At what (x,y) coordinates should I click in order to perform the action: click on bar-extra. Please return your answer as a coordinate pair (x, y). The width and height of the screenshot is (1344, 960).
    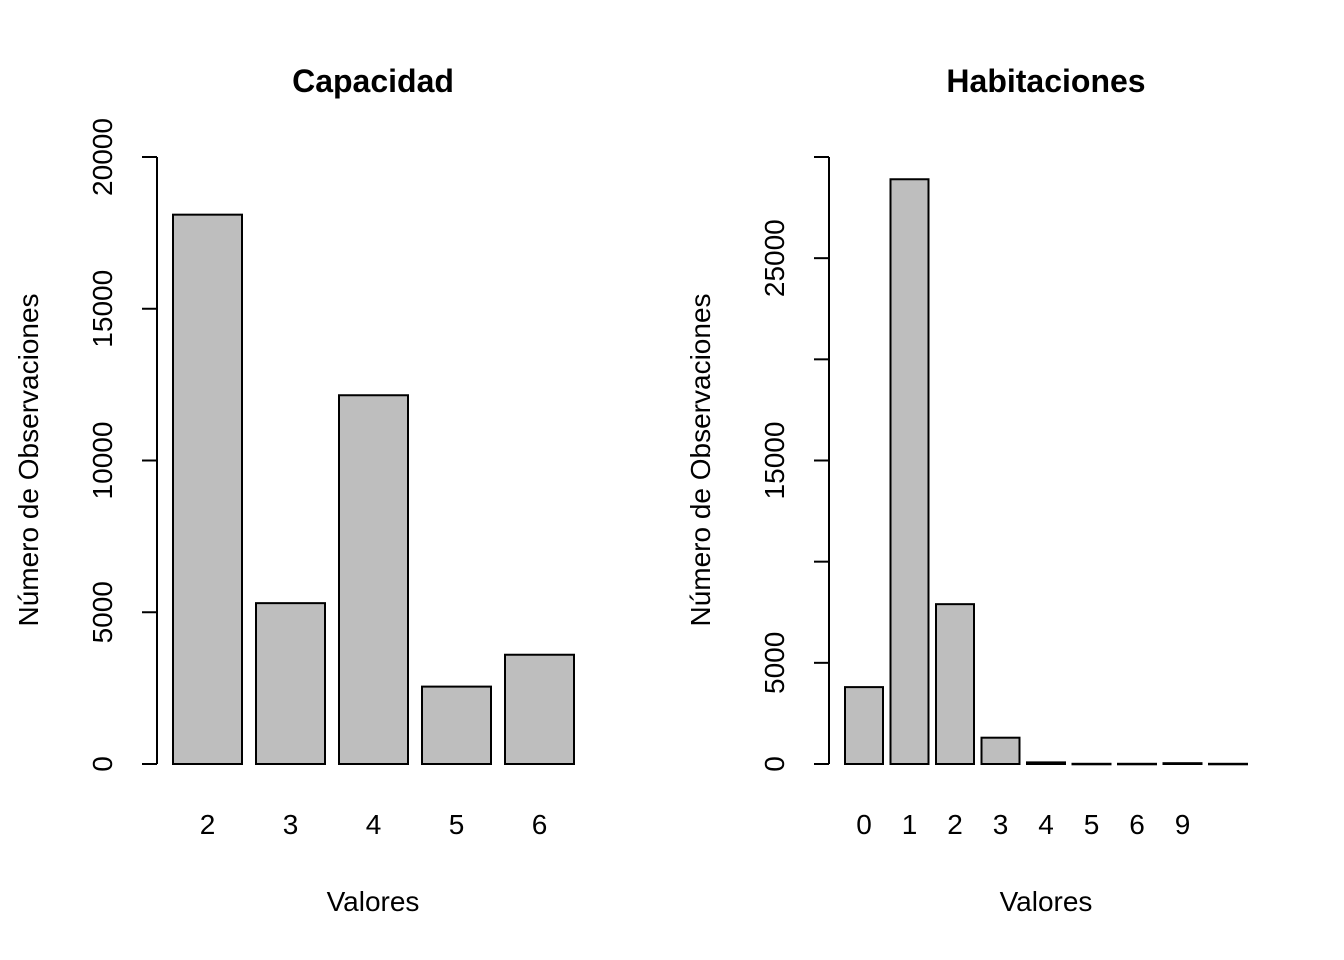
    Looking at the image, I should click on (1228, 764).